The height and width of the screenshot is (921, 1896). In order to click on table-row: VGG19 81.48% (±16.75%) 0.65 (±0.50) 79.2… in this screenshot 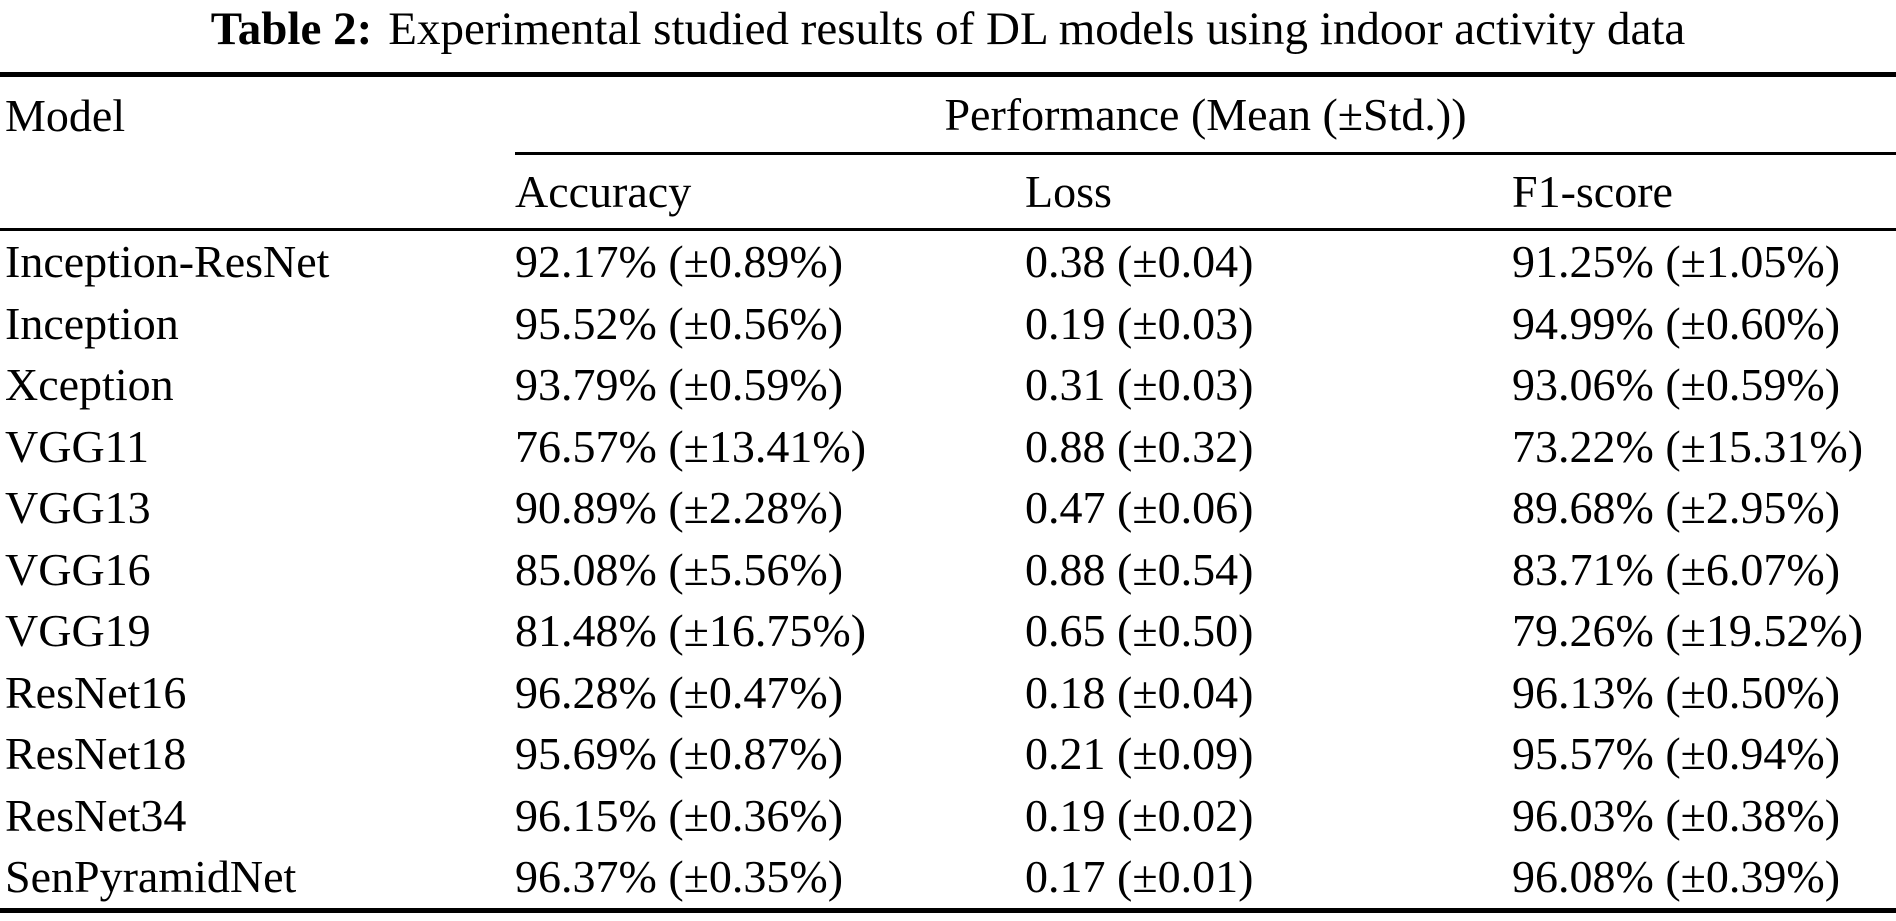, I will do `click(948, 631)`.